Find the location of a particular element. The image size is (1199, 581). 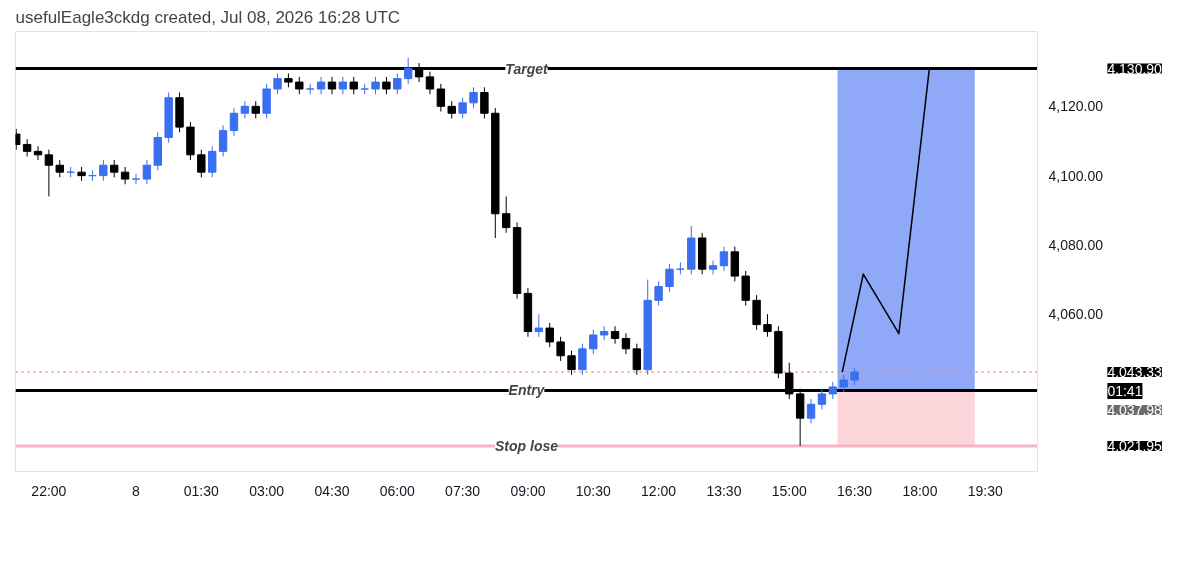

x-tick-label: 8 is located at coordinates (136, 490).